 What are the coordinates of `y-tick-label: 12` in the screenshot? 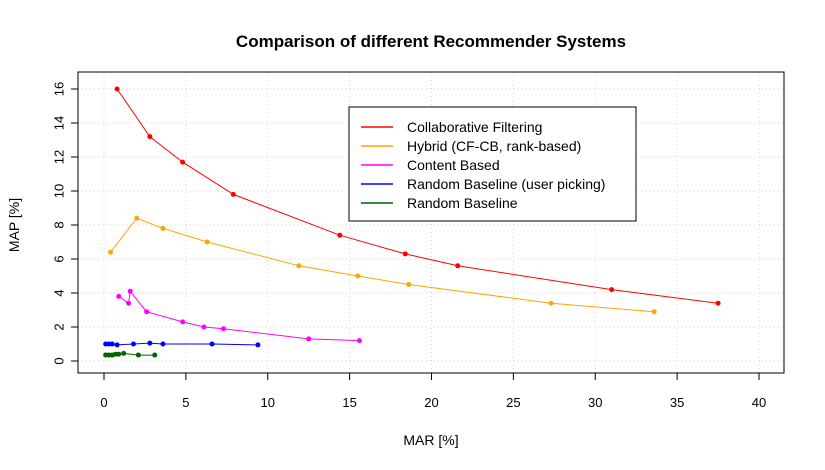 It's located at (58, 157).